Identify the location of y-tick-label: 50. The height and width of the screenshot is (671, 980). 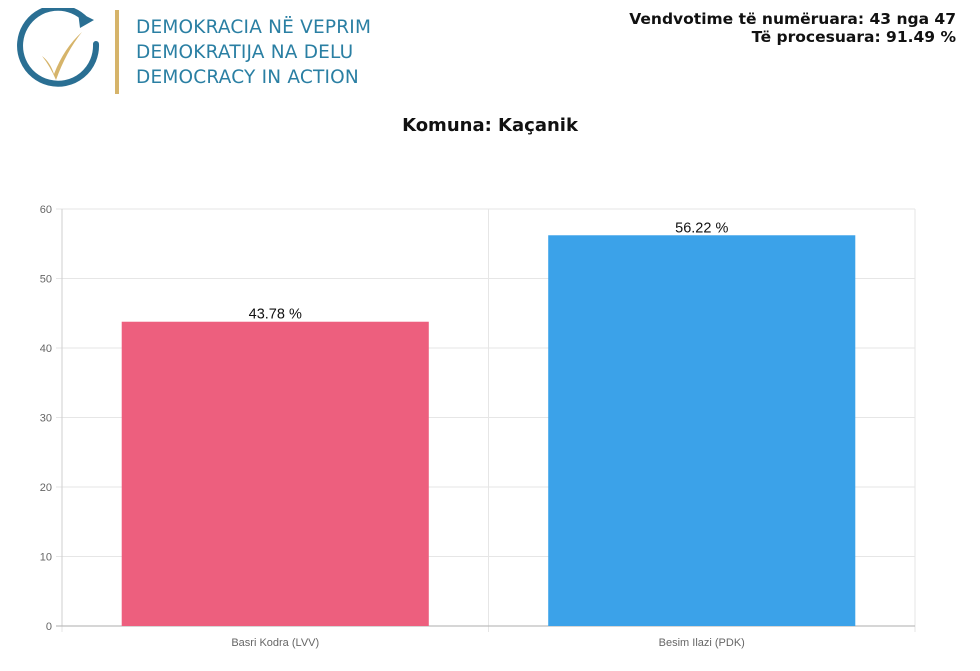
(46, 280).